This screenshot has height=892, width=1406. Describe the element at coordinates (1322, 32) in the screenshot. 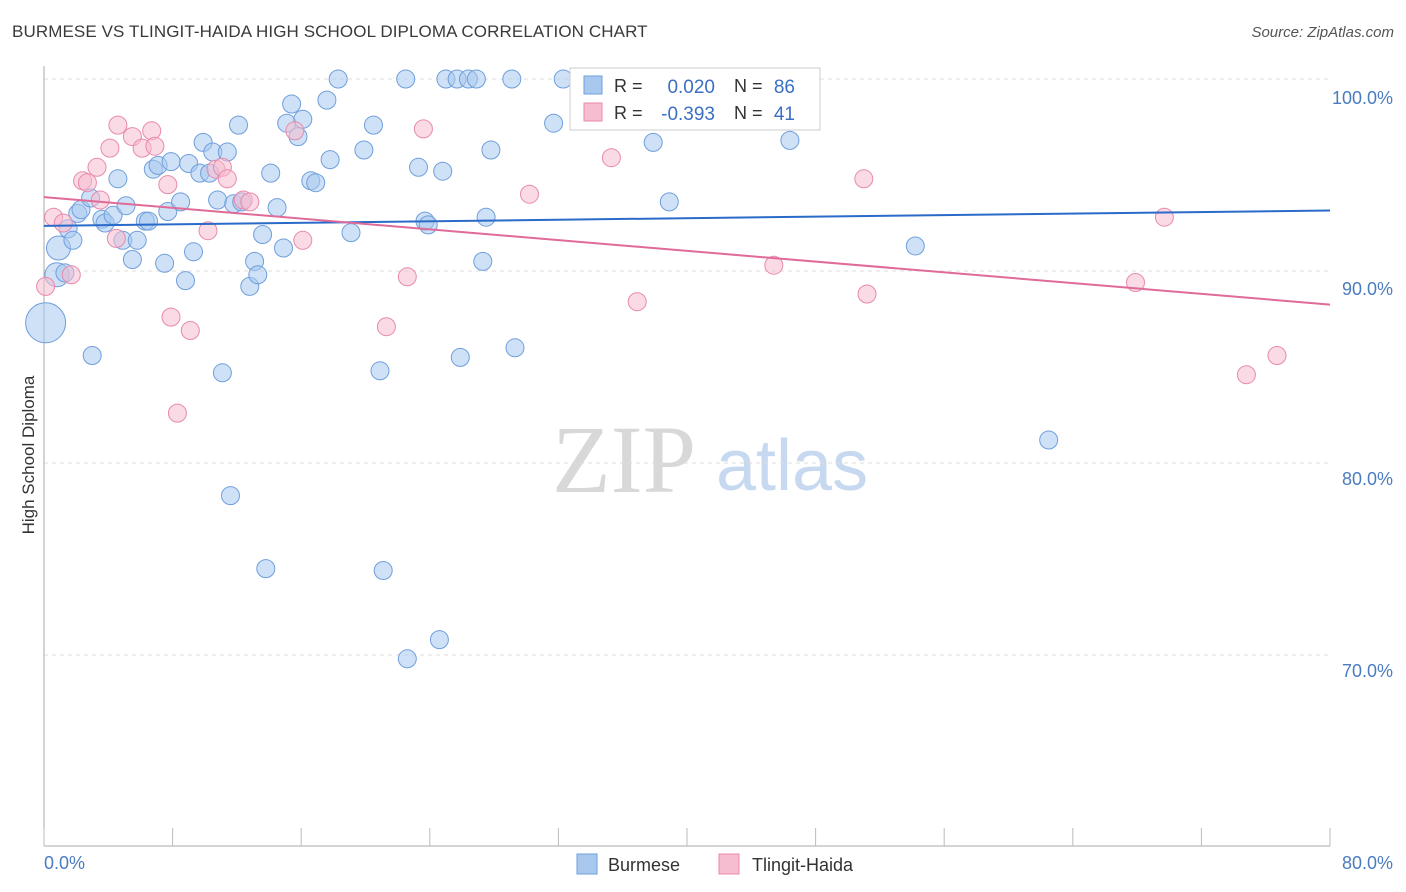

I see `chart-source: Source: ZipAtlas.com` at that location.